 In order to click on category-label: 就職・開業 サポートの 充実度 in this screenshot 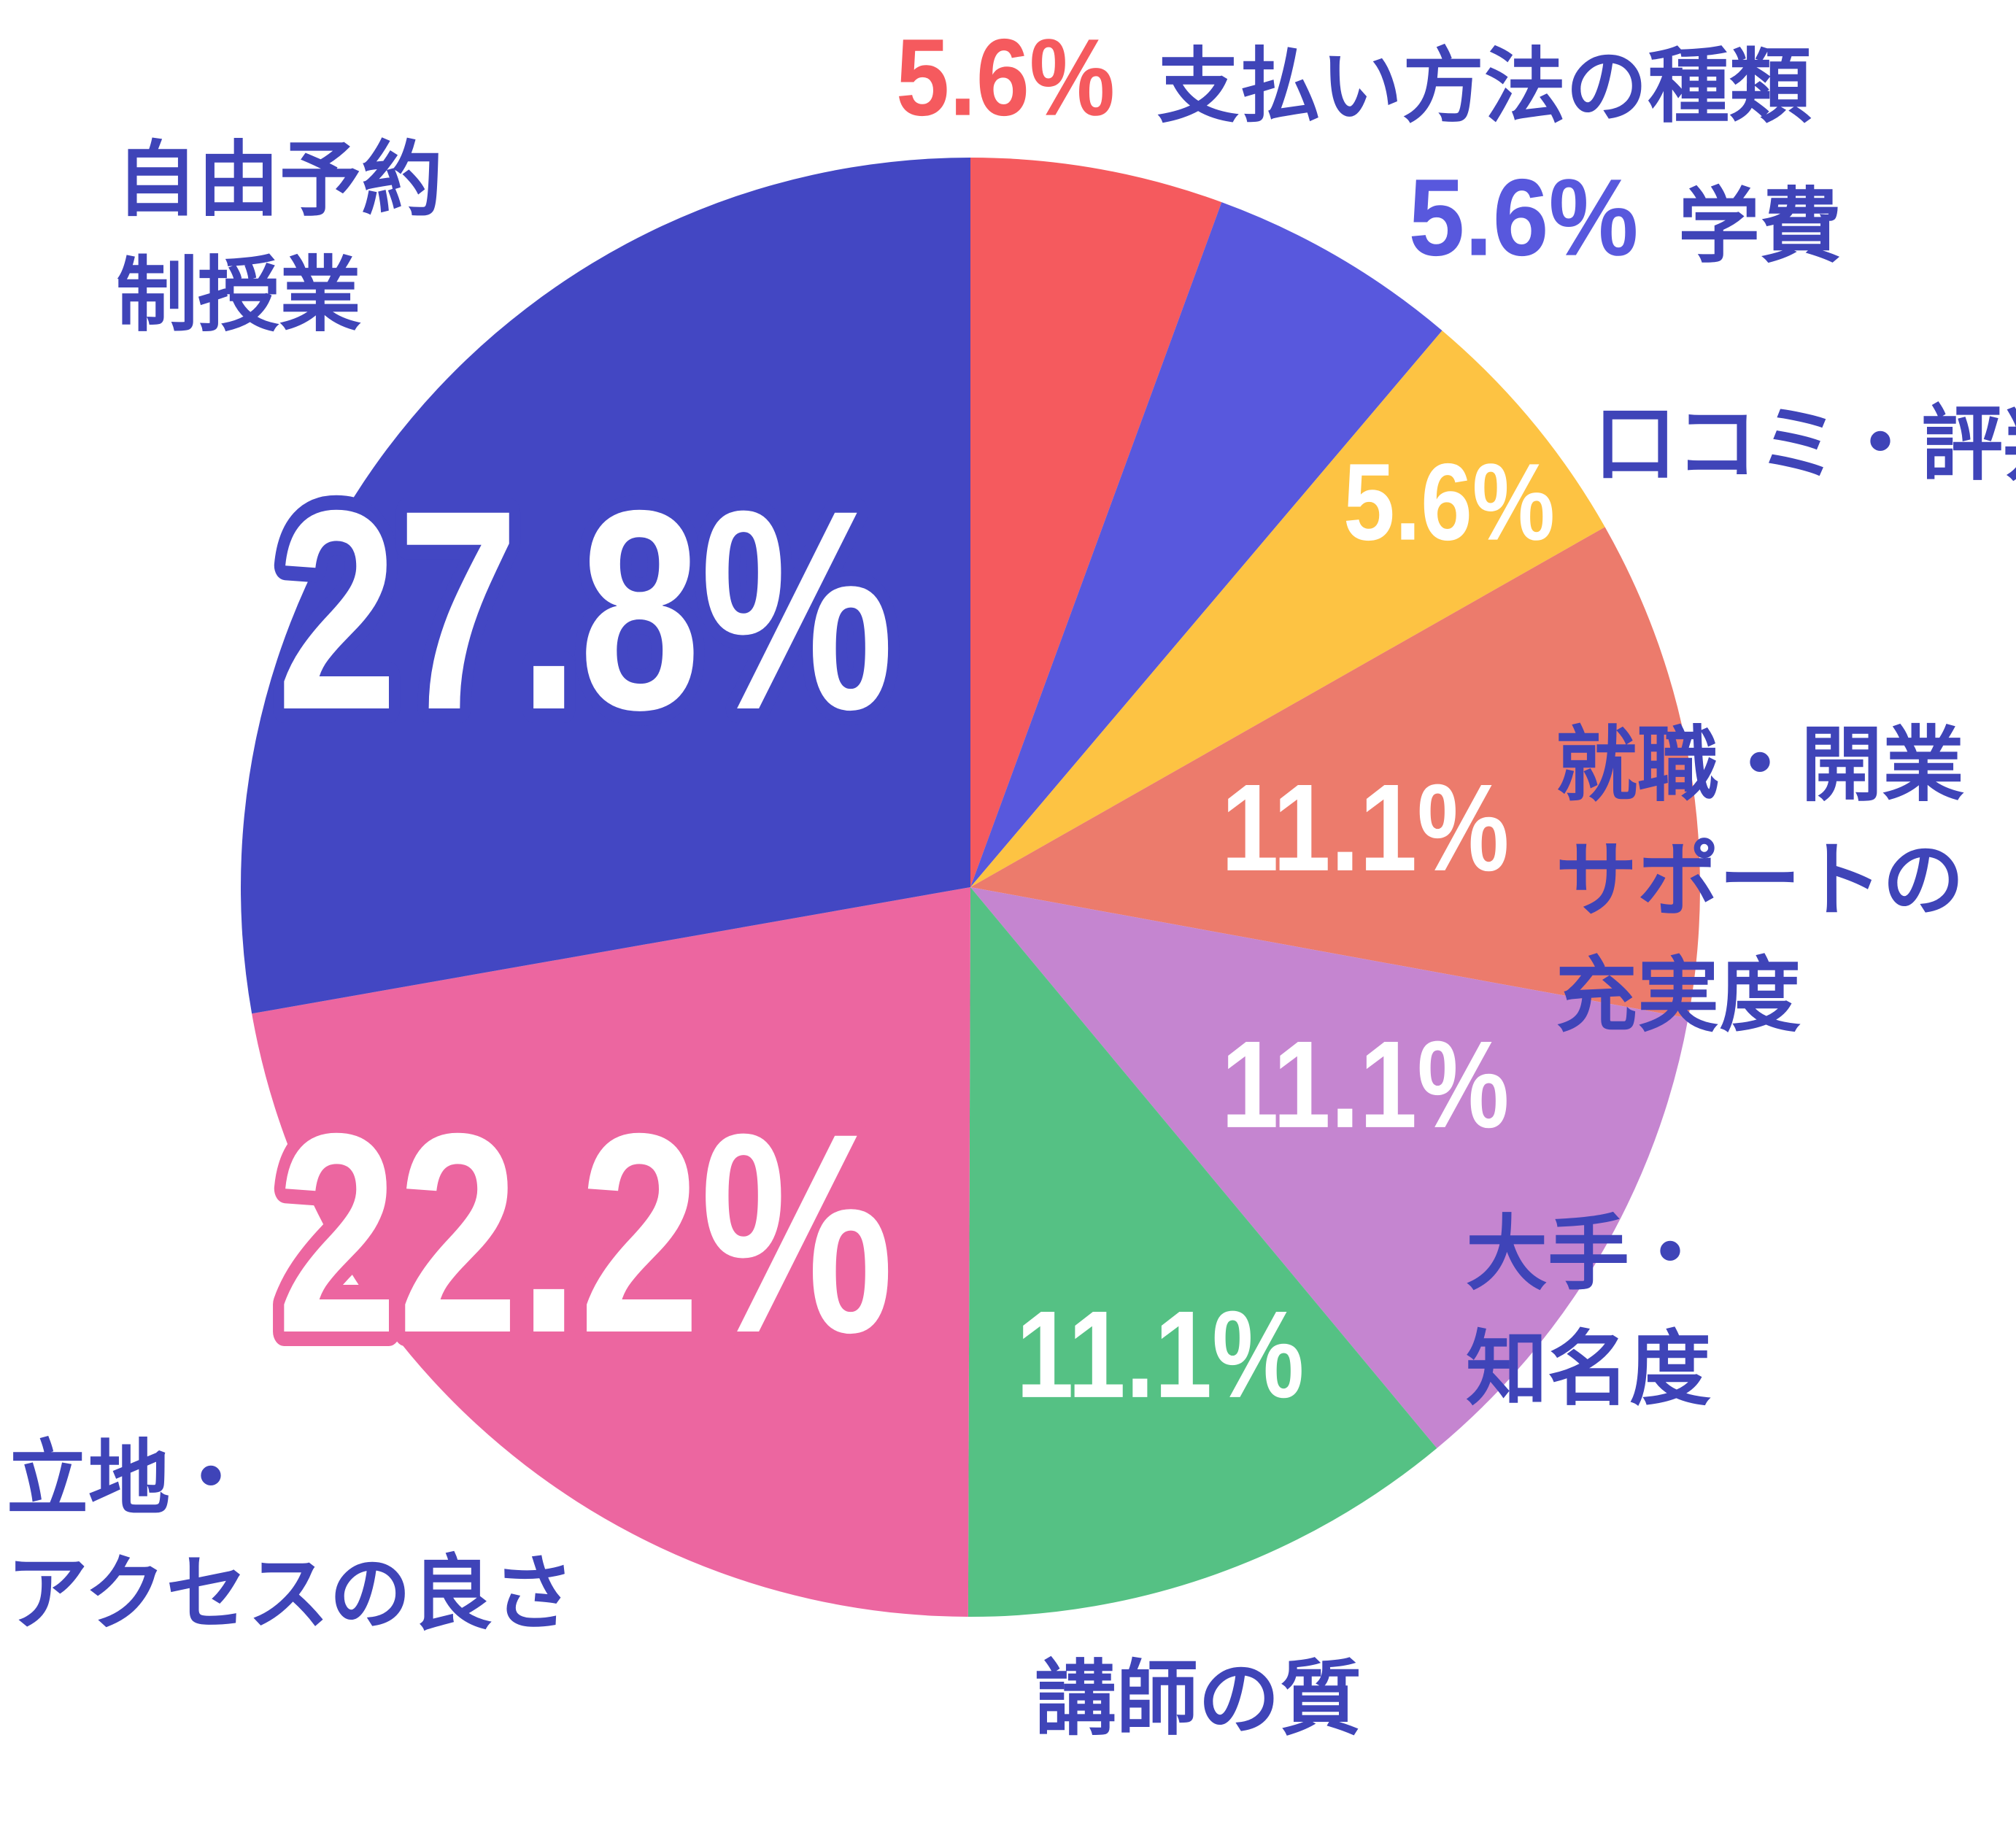, I will do `click(1760, 880)`.